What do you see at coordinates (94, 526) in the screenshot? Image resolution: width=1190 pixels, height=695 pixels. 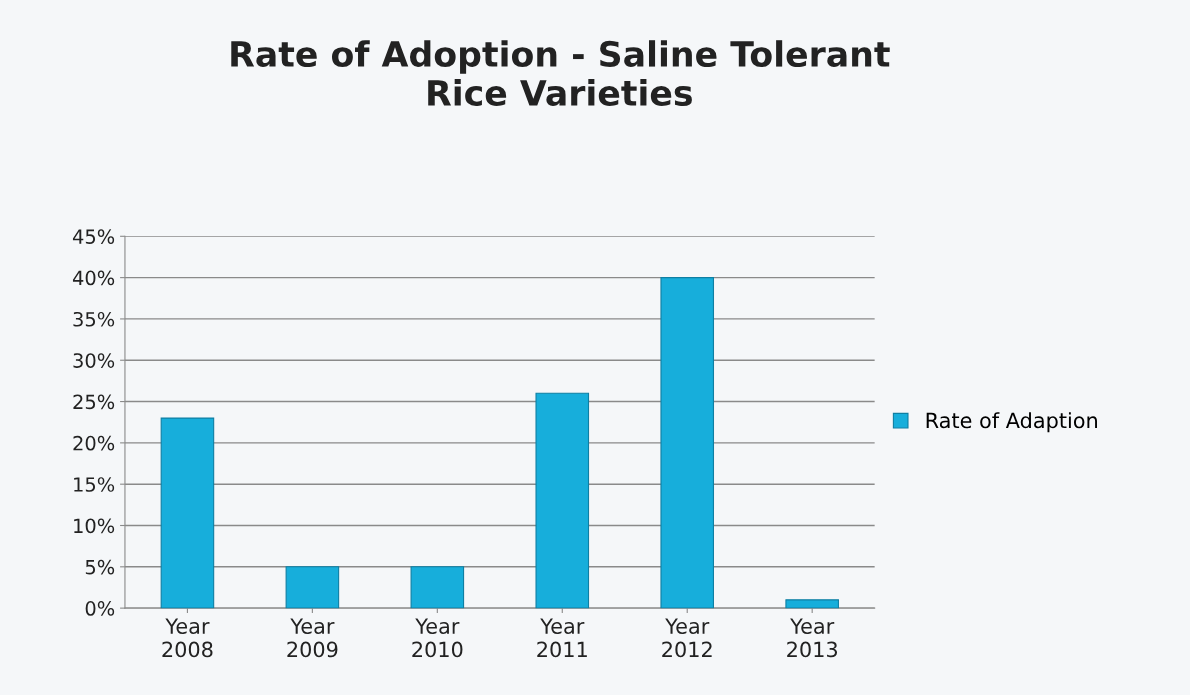 I see `y-tick-label: 10%` at bounding box center [94, 526].